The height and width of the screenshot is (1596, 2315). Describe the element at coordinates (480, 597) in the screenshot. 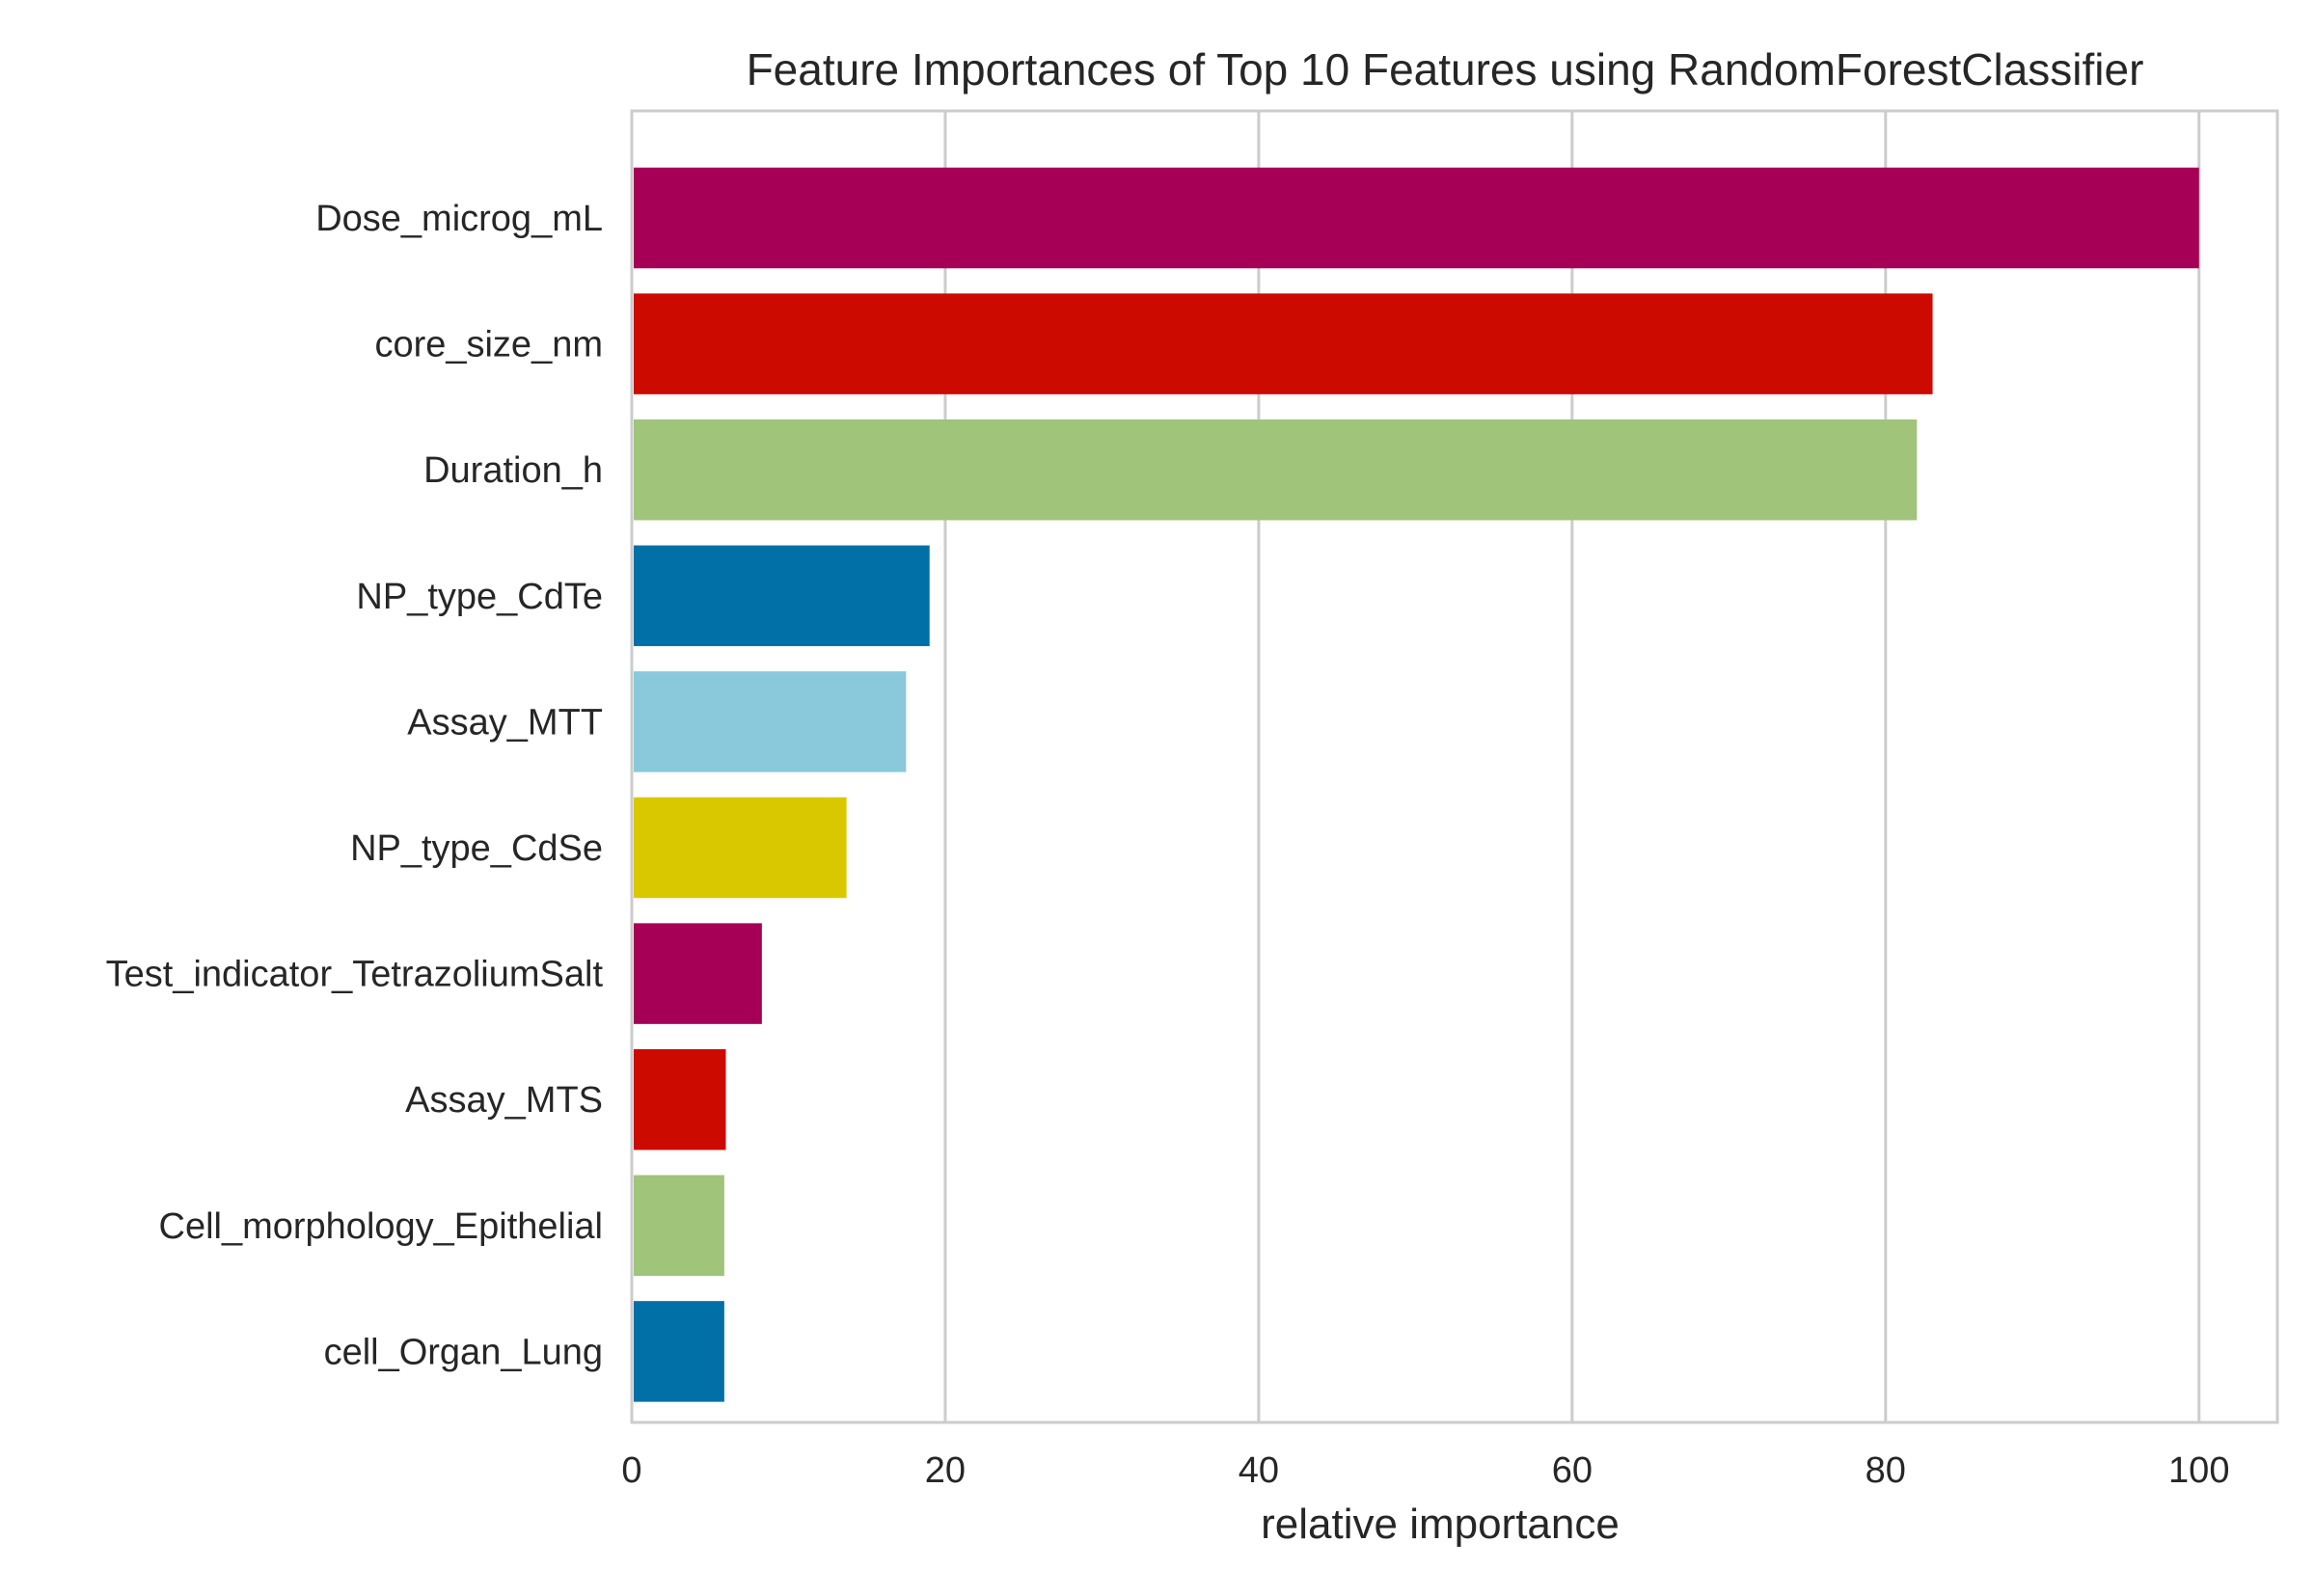

I see `category-label: NP_type_CdTe` at that location.